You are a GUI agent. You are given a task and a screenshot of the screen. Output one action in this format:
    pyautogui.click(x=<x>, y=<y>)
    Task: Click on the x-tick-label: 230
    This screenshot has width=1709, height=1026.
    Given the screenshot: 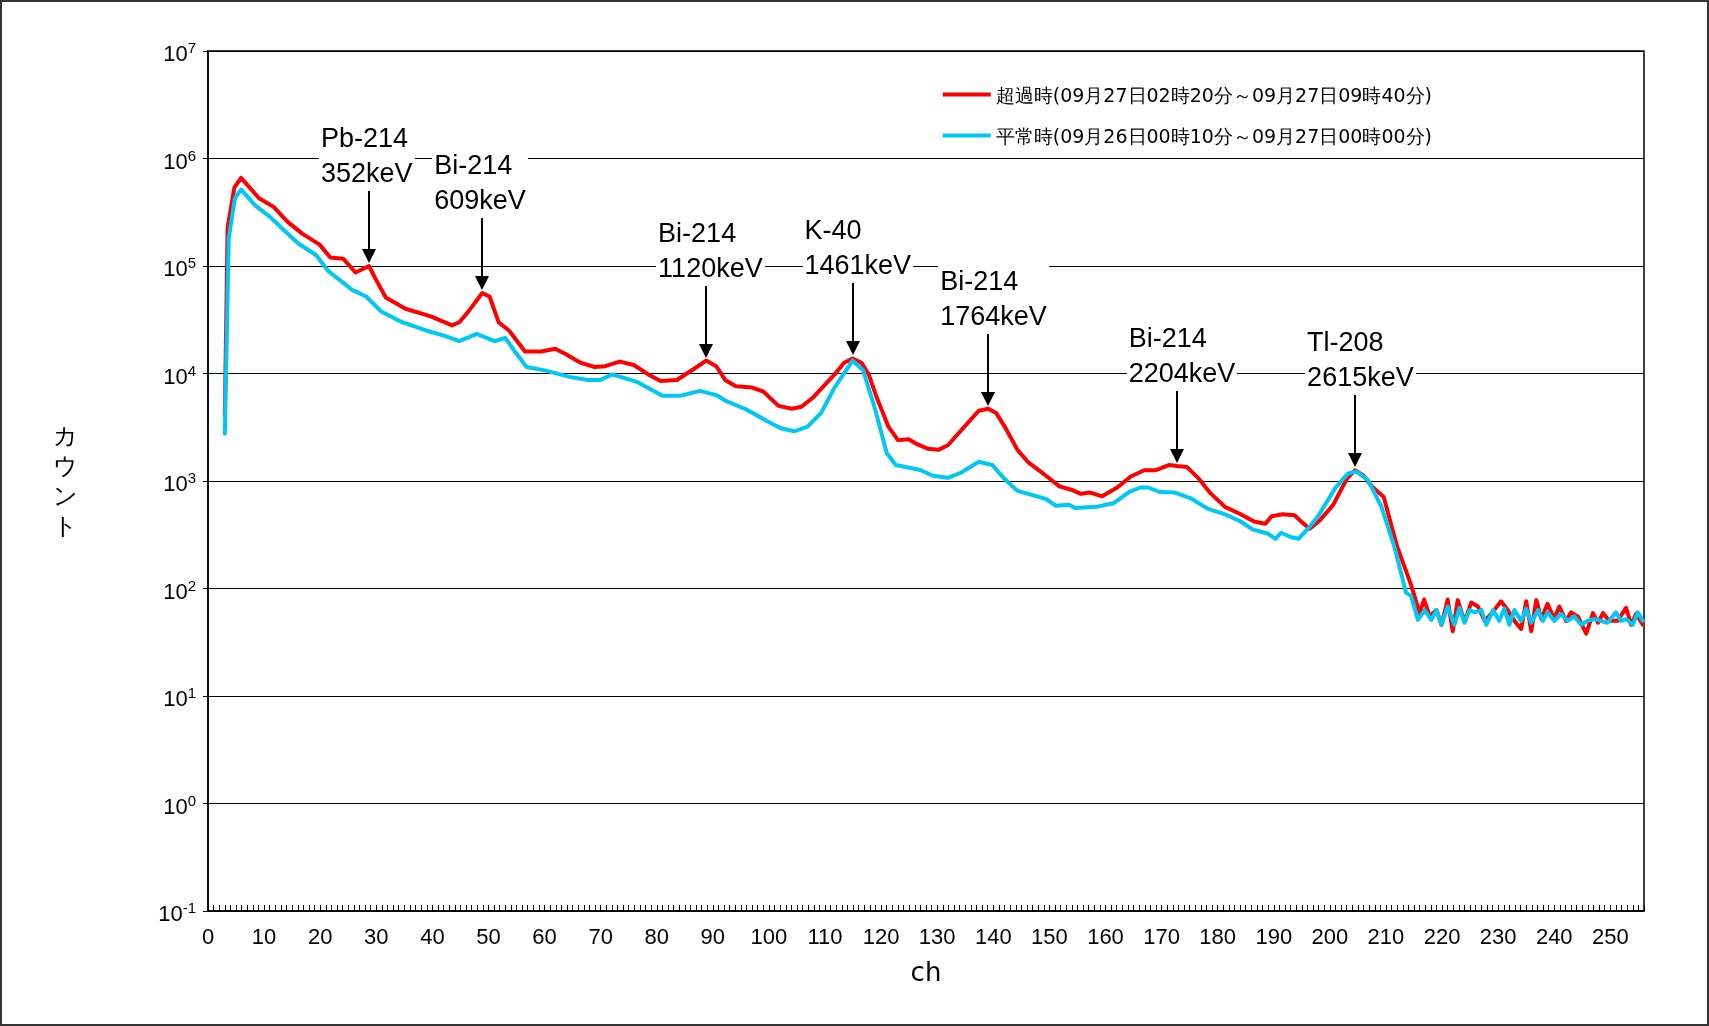 What is the action you would take?
    pyautogui.click(x=1498, y=936)
    